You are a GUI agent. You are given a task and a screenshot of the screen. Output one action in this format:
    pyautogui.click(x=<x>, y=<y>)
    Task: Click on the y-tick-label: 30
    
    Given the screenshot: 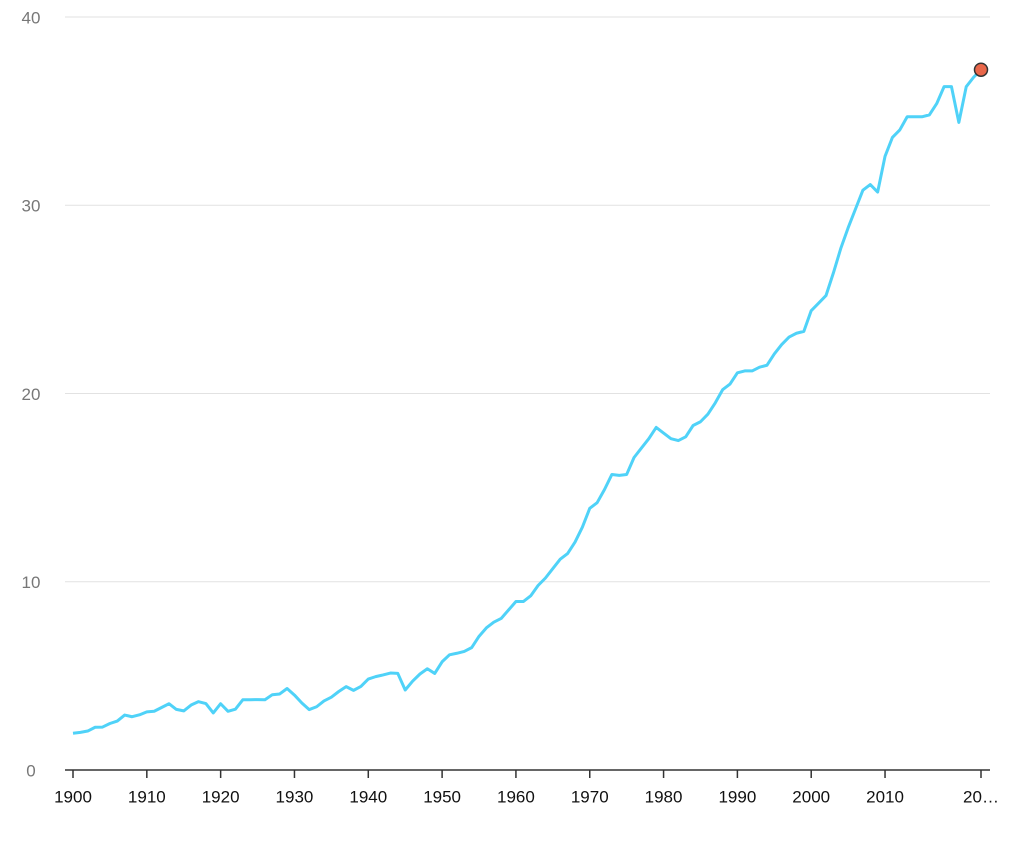 What is the action you would take?
    pyautogui.click(x=31, y=206)
    